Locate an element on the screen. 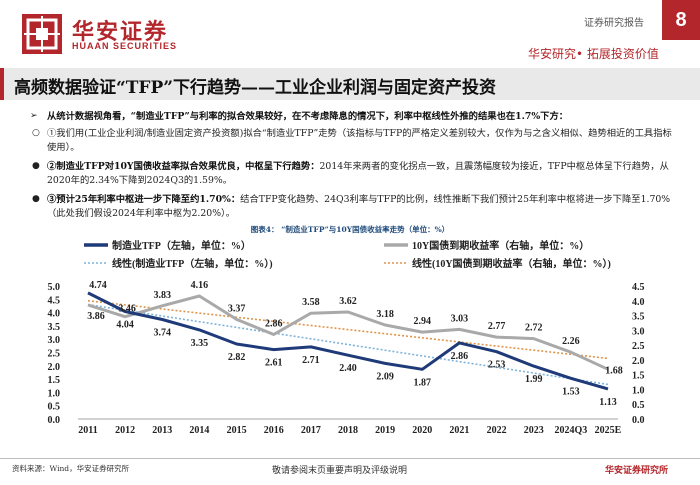  page-title: 高频数据验证“TFP”下行趋势——工业企业利润与固定资产投资 is located at coordinates (255, 88).